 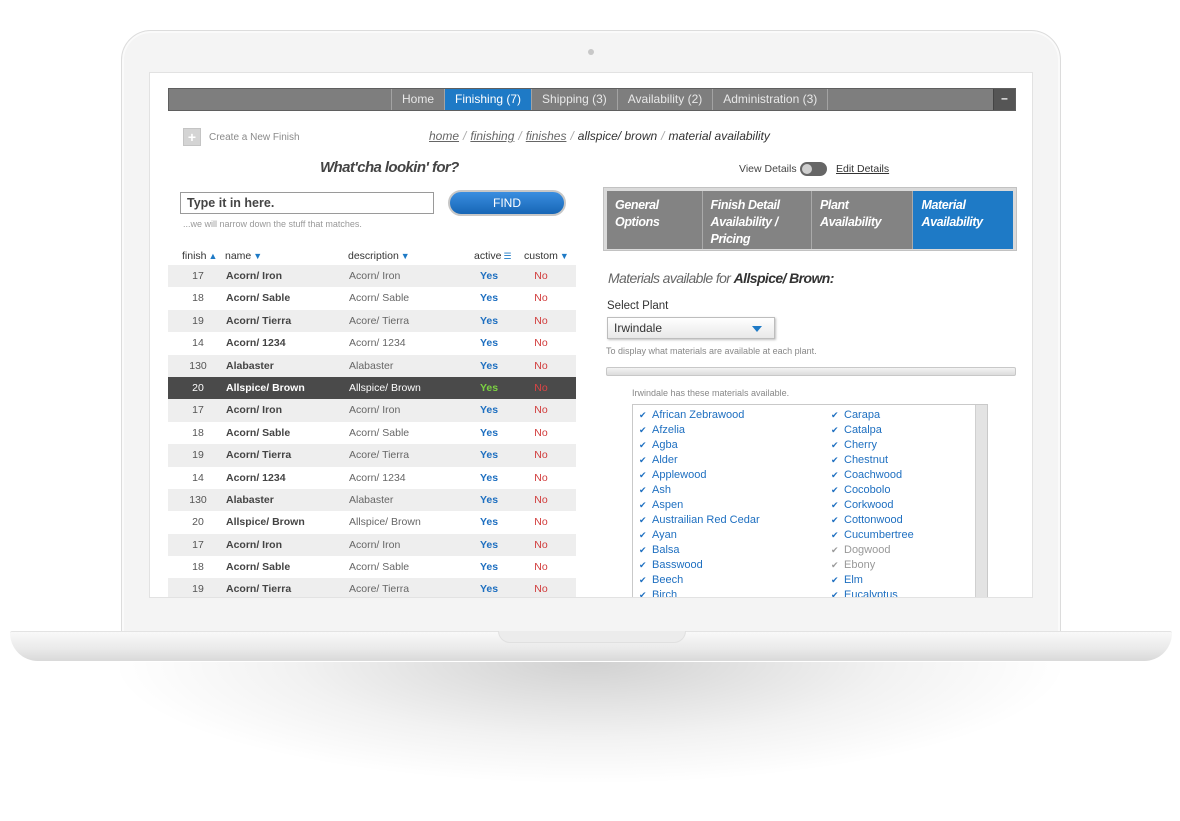 I want to click on material-item: ✔ Ayan, so click(x=699, y=536).